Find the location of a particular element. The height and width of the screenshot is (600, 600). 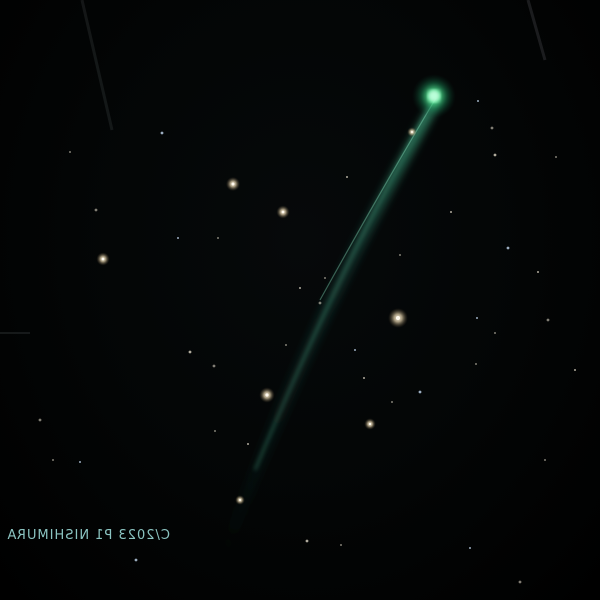

comet-tail-core is located at coordinates (378, 199).